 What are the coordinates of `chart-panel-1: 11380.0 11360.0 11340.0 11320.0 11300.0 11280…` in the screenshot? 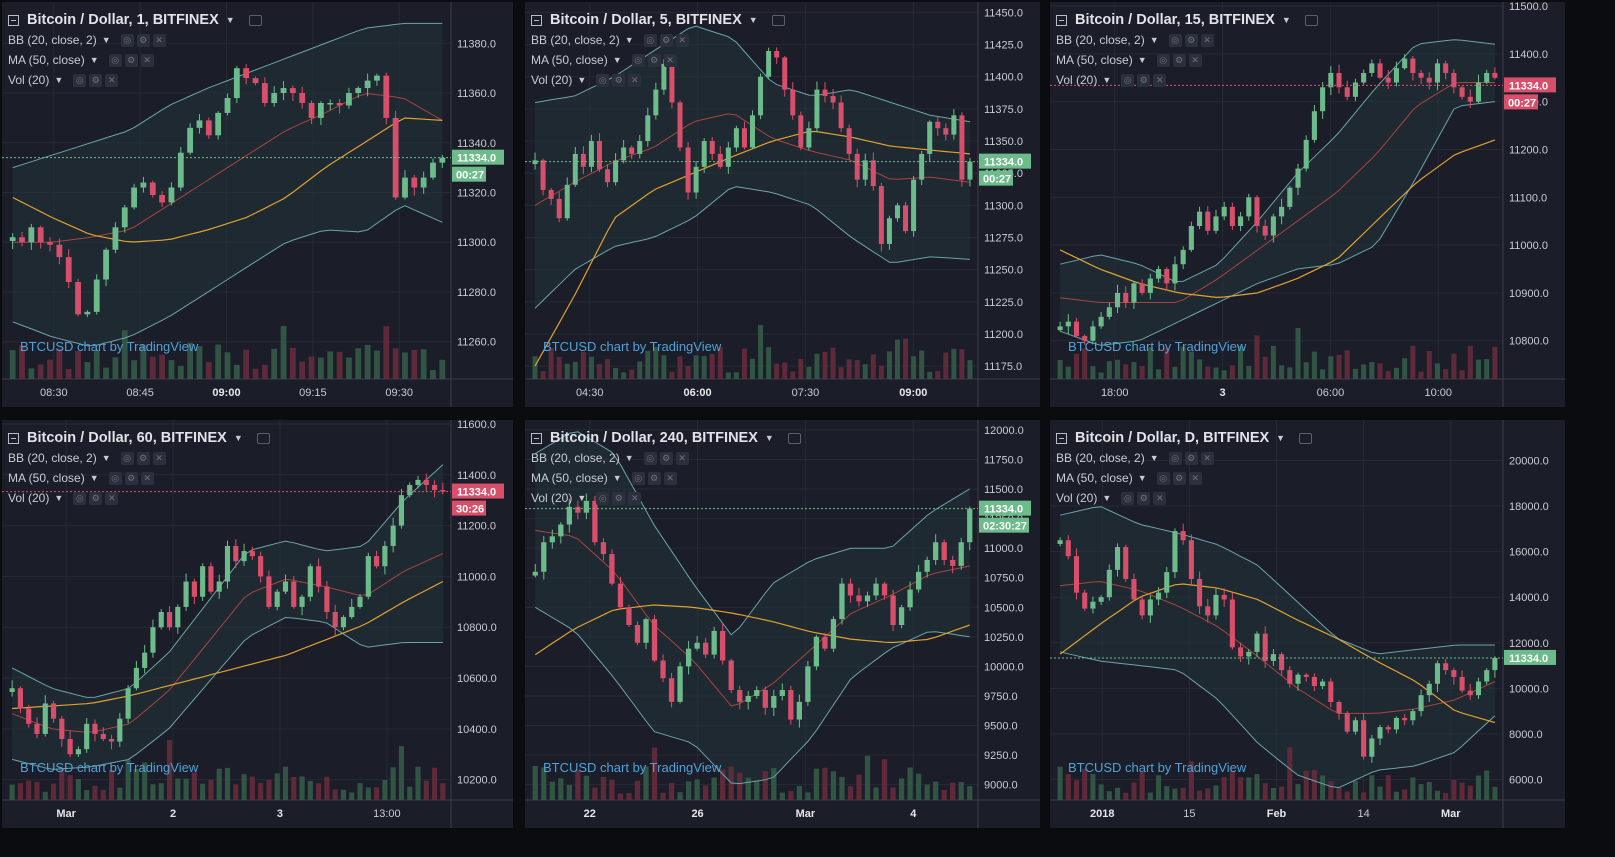 It's located at (257, 204).